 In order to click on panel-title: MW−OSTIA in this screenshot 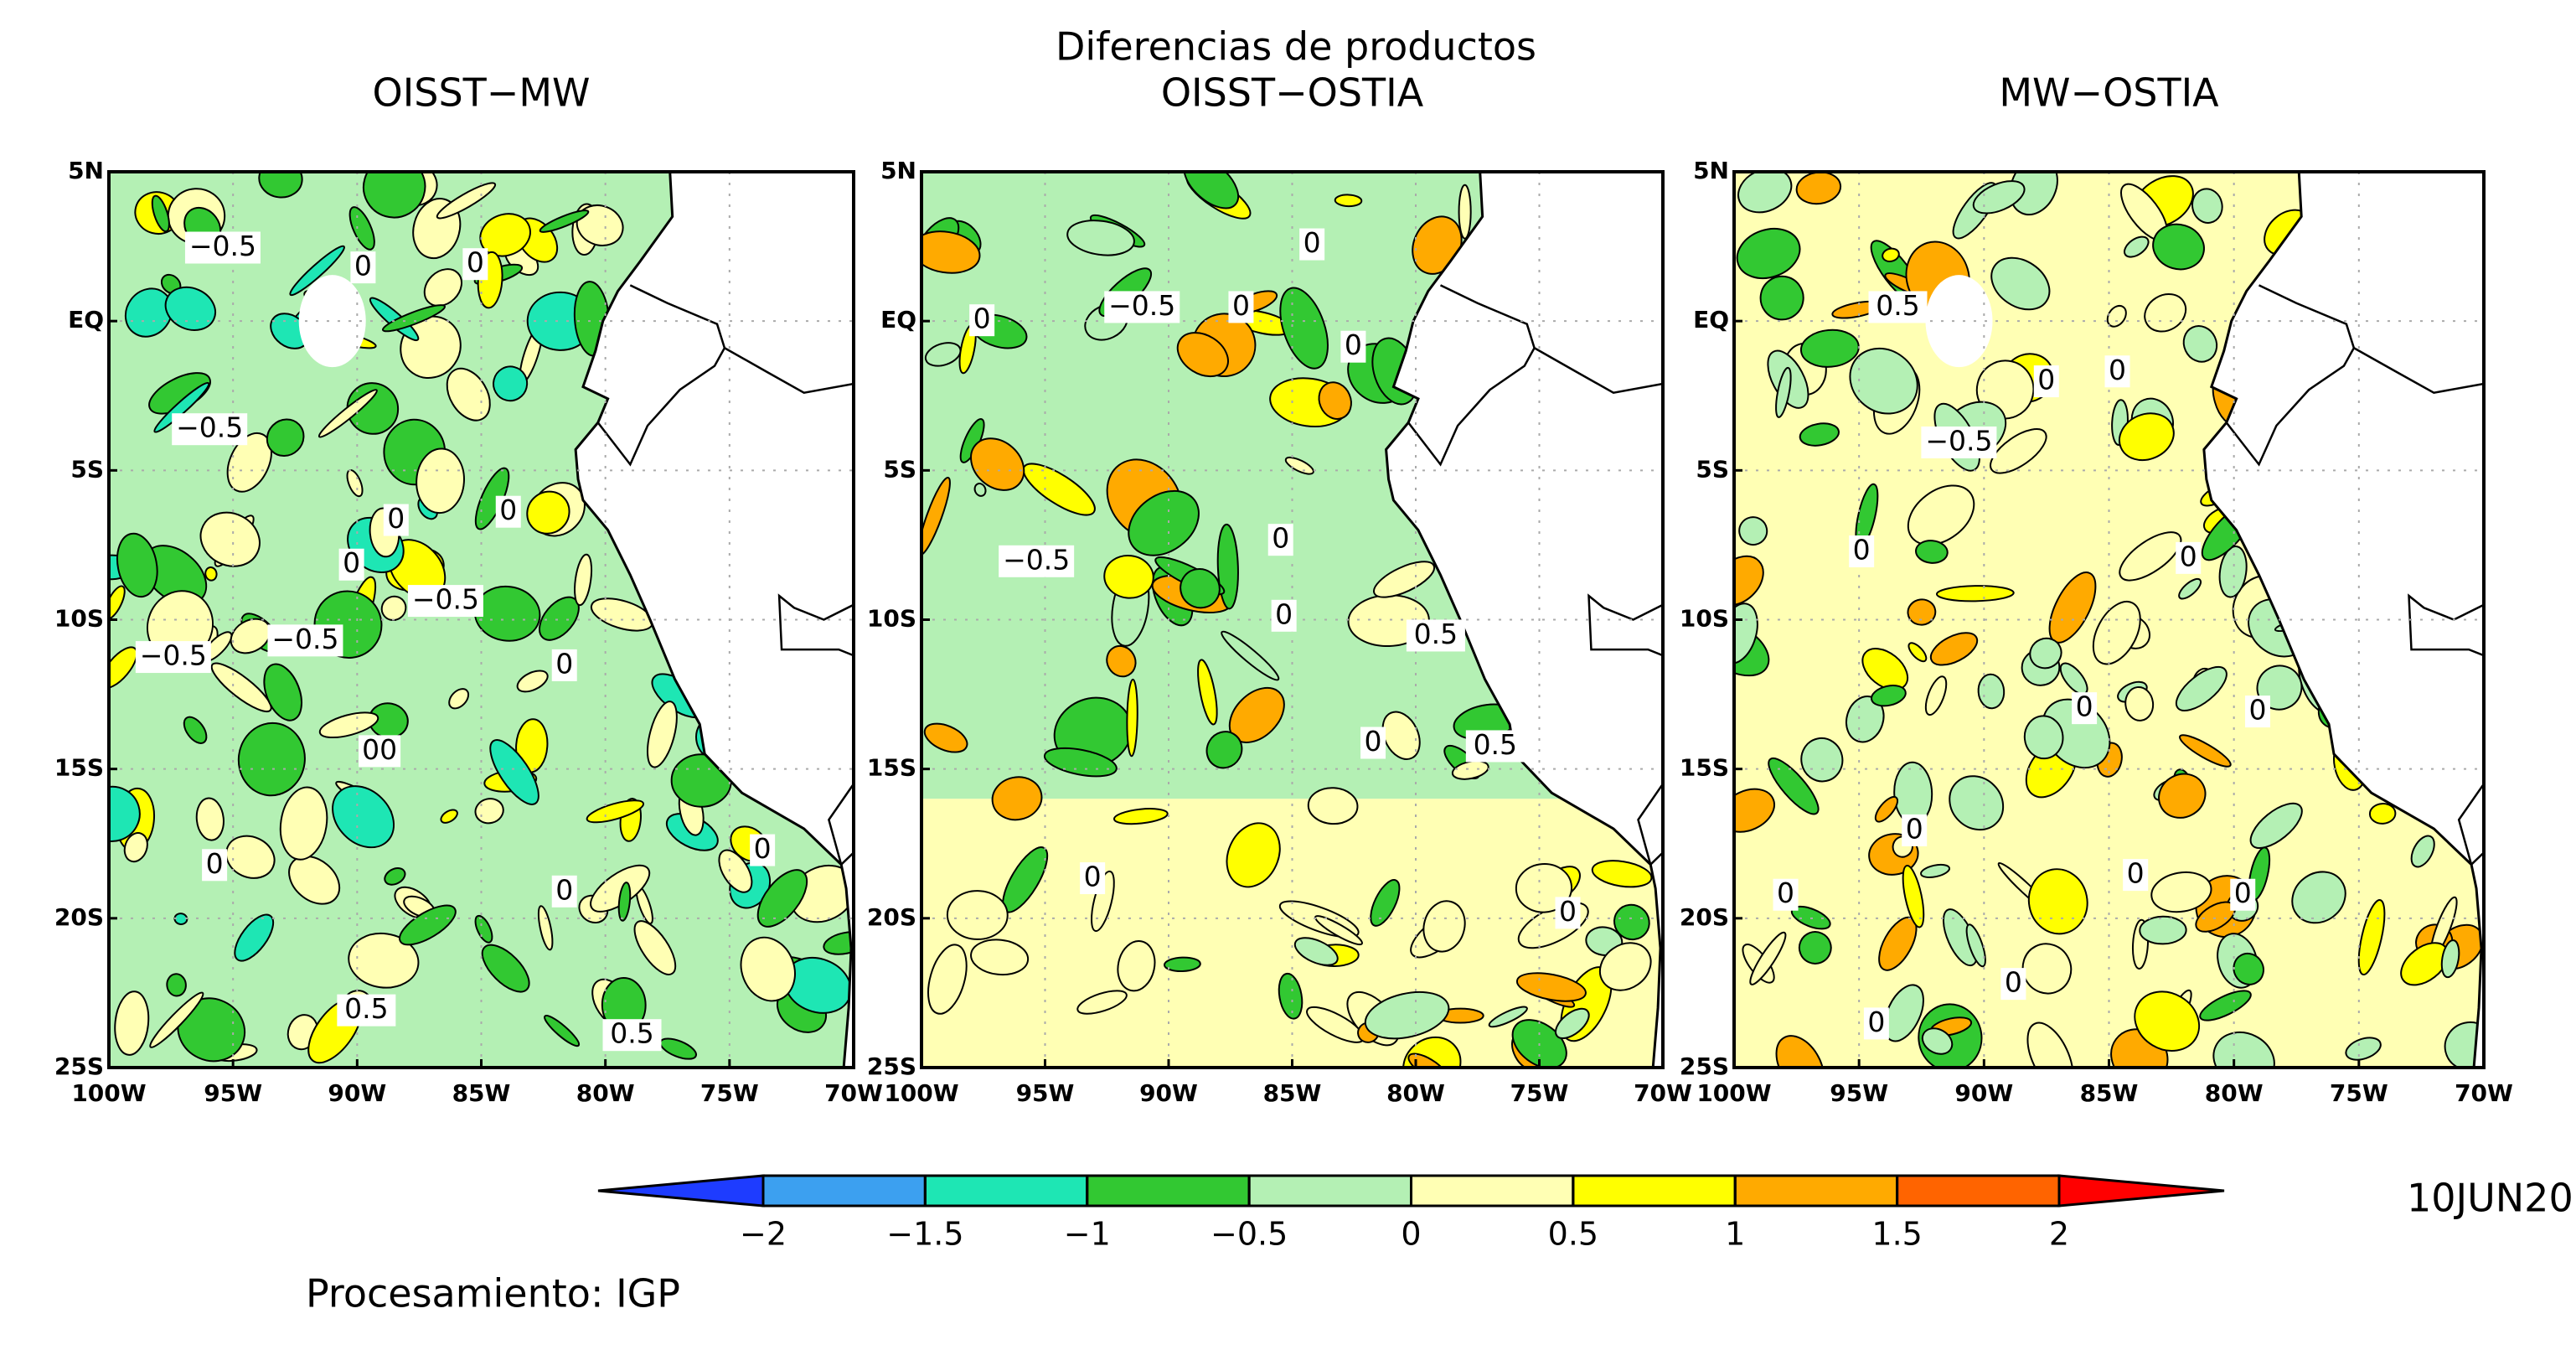, I will do `click(2109, 93)`.